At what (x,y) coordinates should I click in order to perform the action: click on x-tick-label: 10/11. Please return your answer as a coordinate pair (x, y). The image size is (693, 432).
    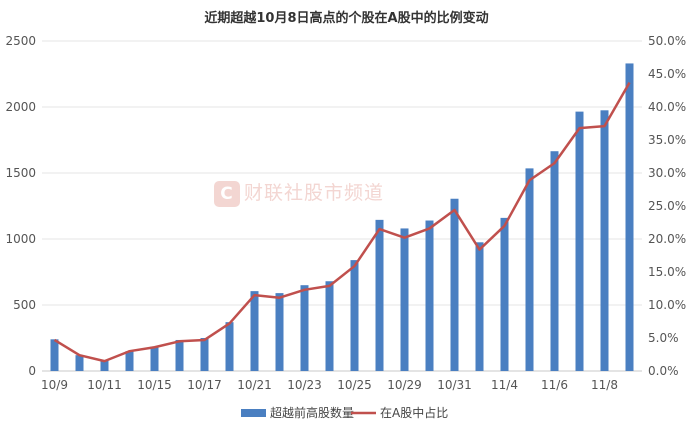
    Looking at the image, I should click on (104, 385).